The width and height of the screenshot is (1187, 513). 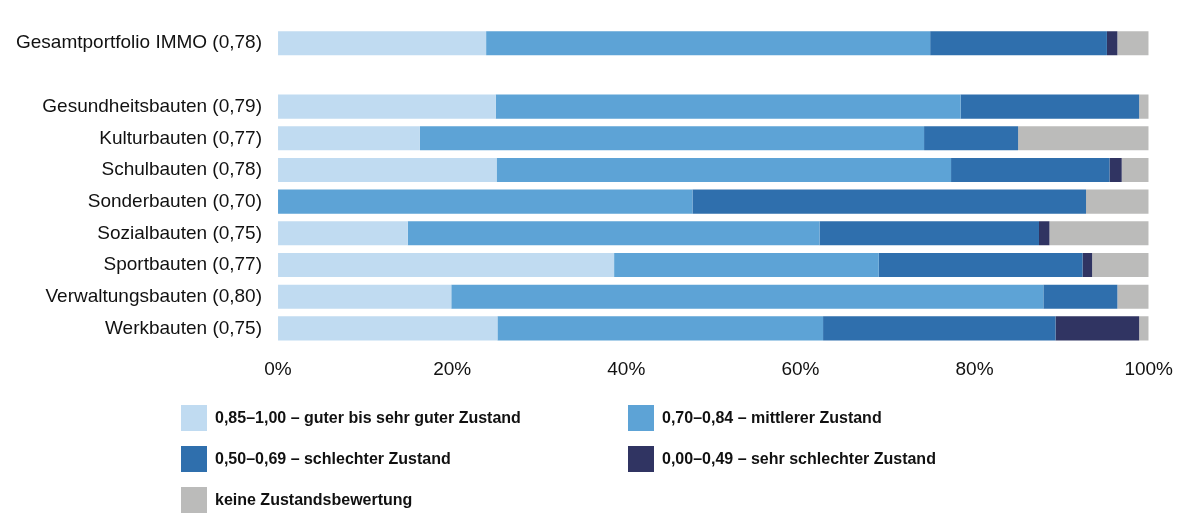 What do you see at coordinates (181, 137) in the screenshot?
I see `y-tick-label: Kulturbauten (0,77)` at bounding box center [181, 137].